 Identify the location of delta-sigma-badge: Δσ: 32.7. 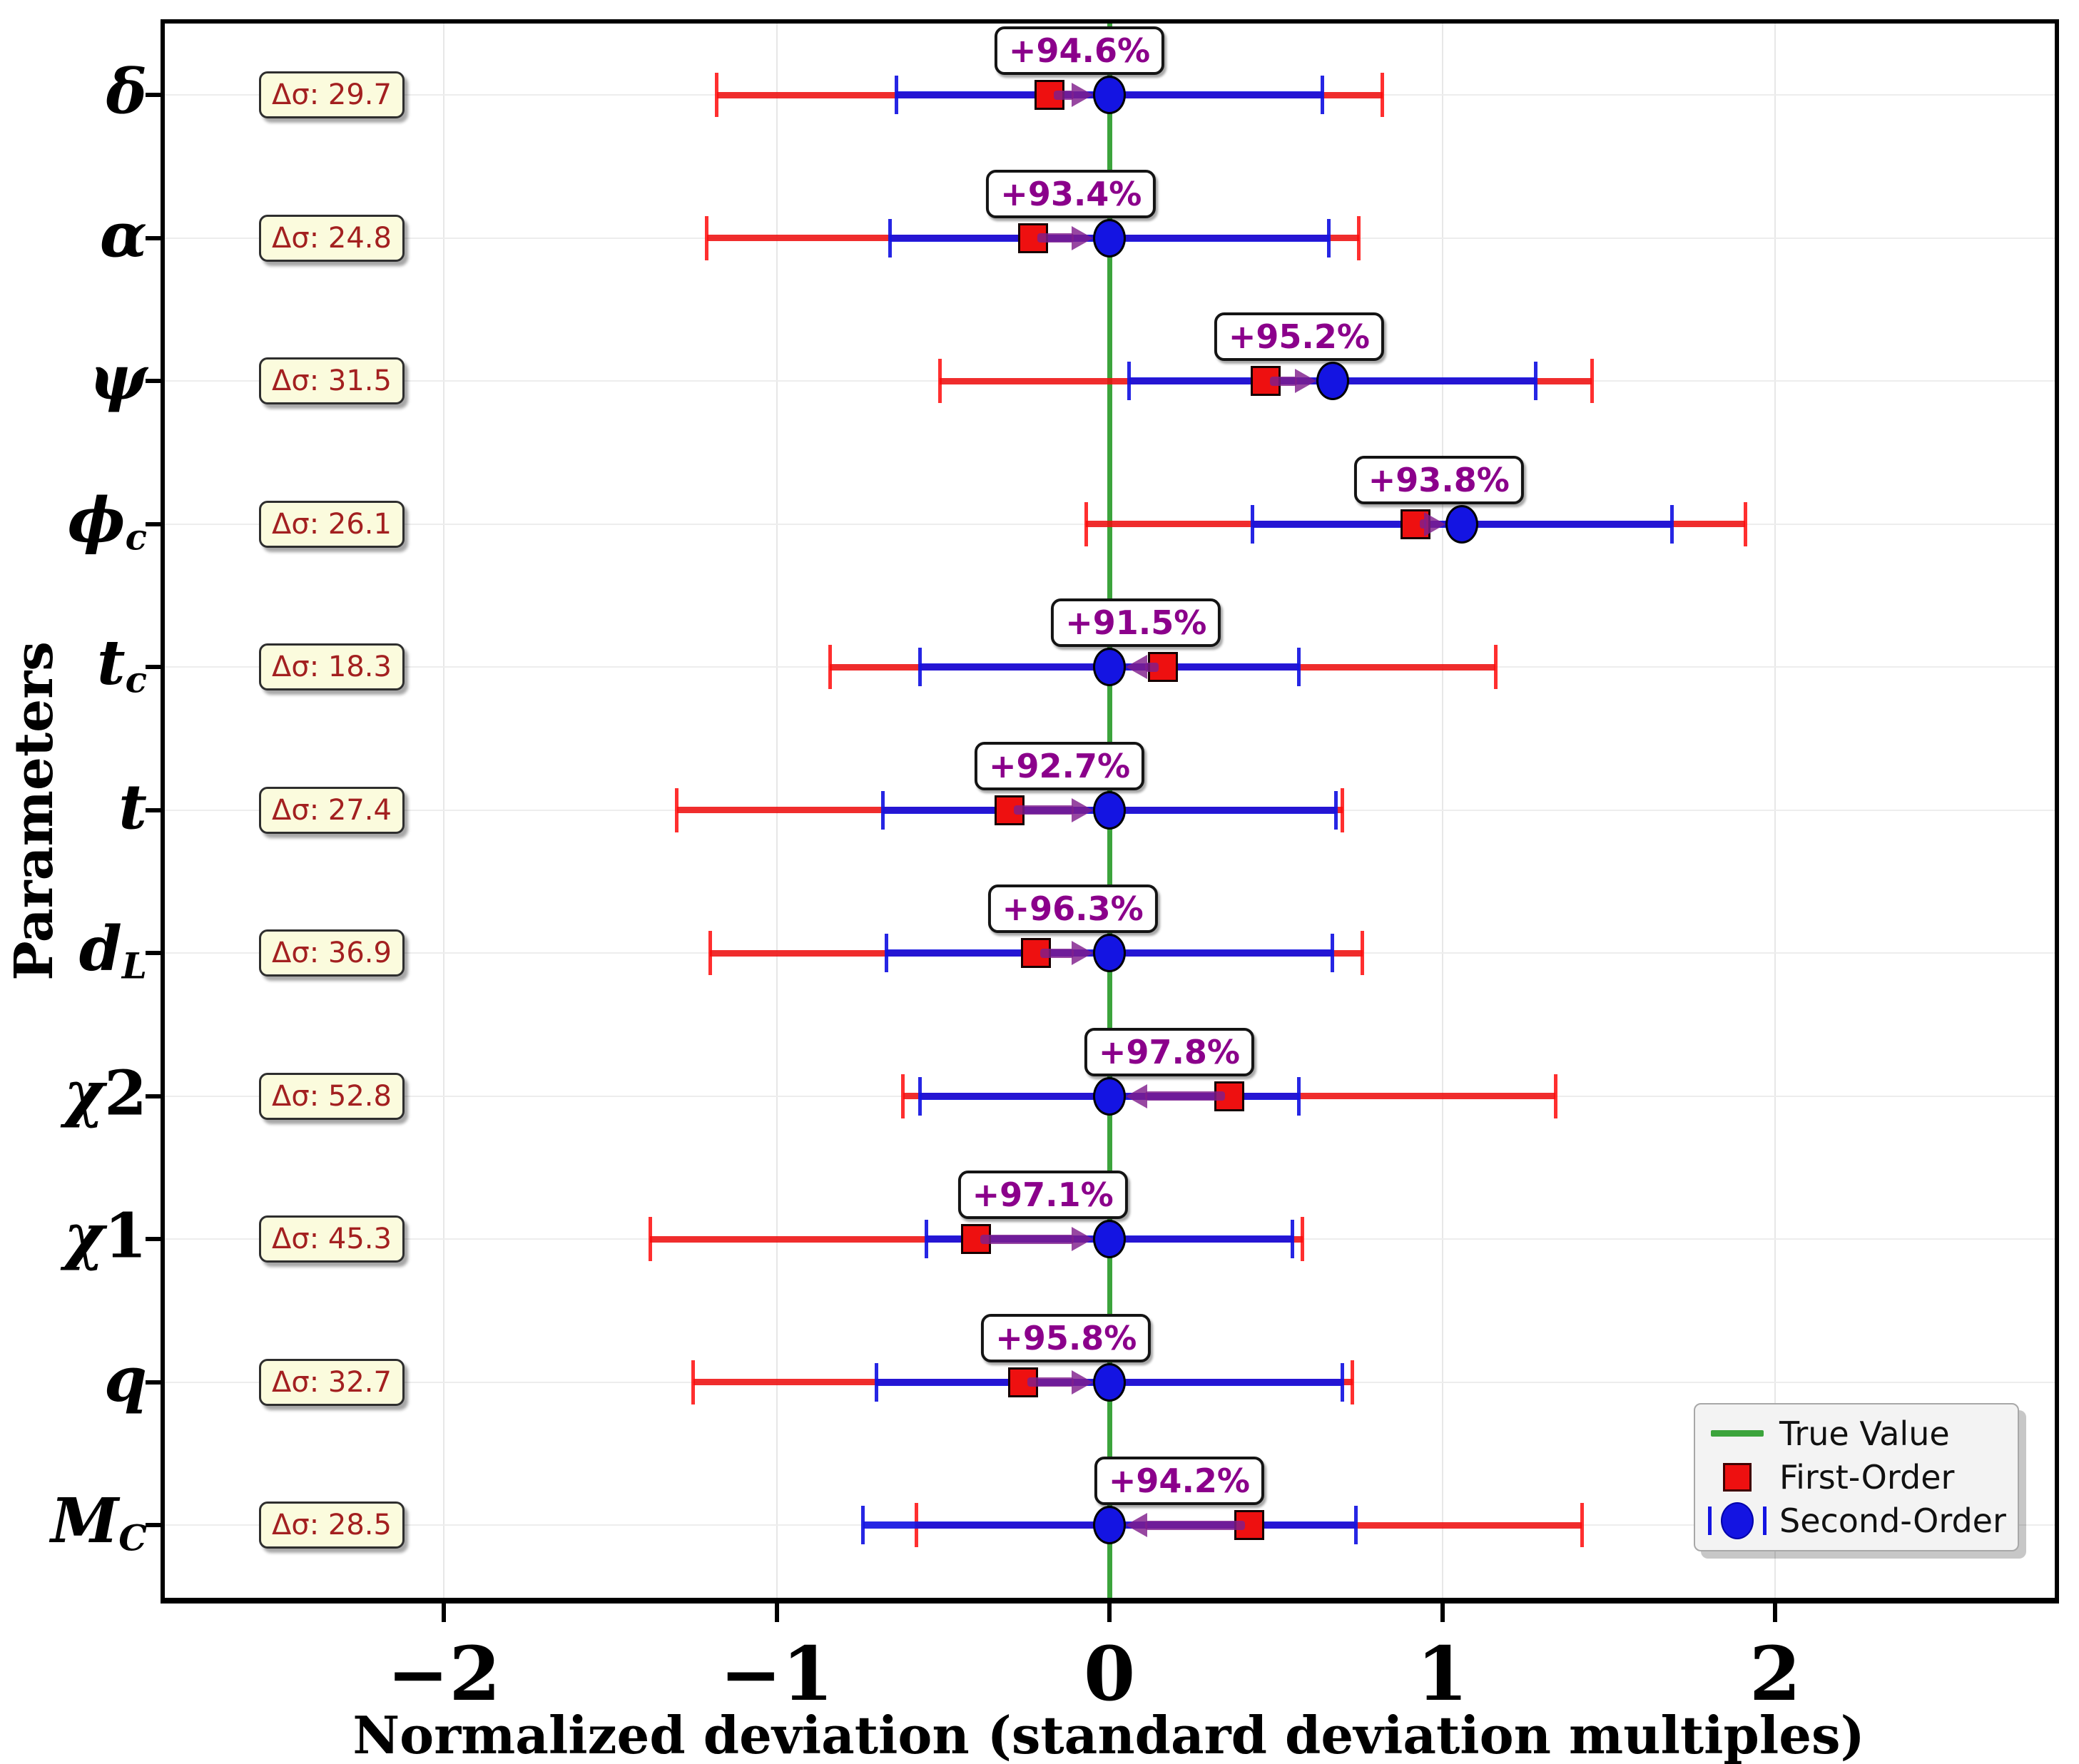
(332, 1382).